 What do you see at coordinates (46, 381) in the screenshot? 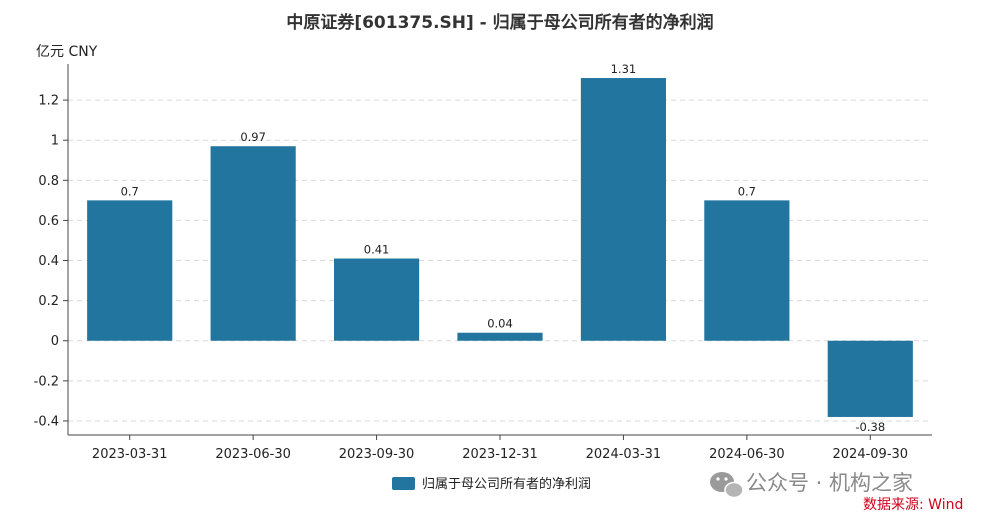
I see `y-tick-label: -0.2` at bounding box center [46, 381].